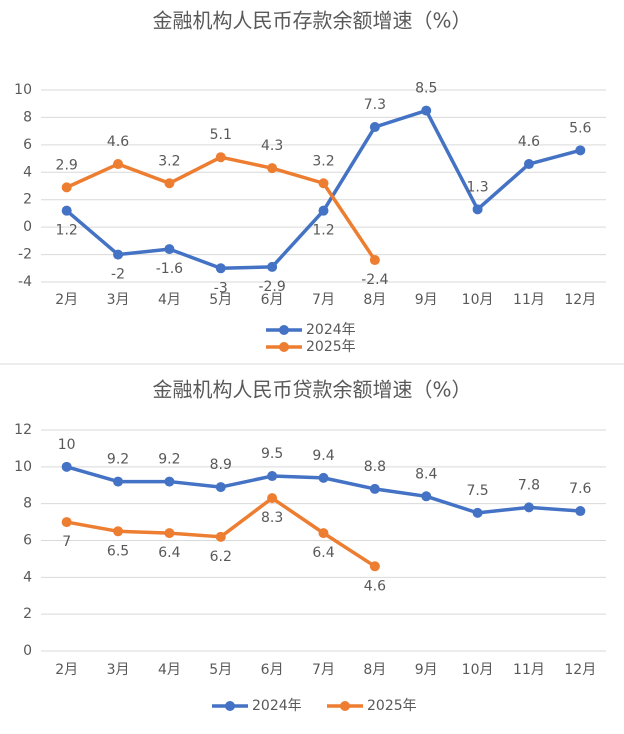 The width and height of the screenshot is (624, 734). I want to click on data-label: -2, so click(118, 275).